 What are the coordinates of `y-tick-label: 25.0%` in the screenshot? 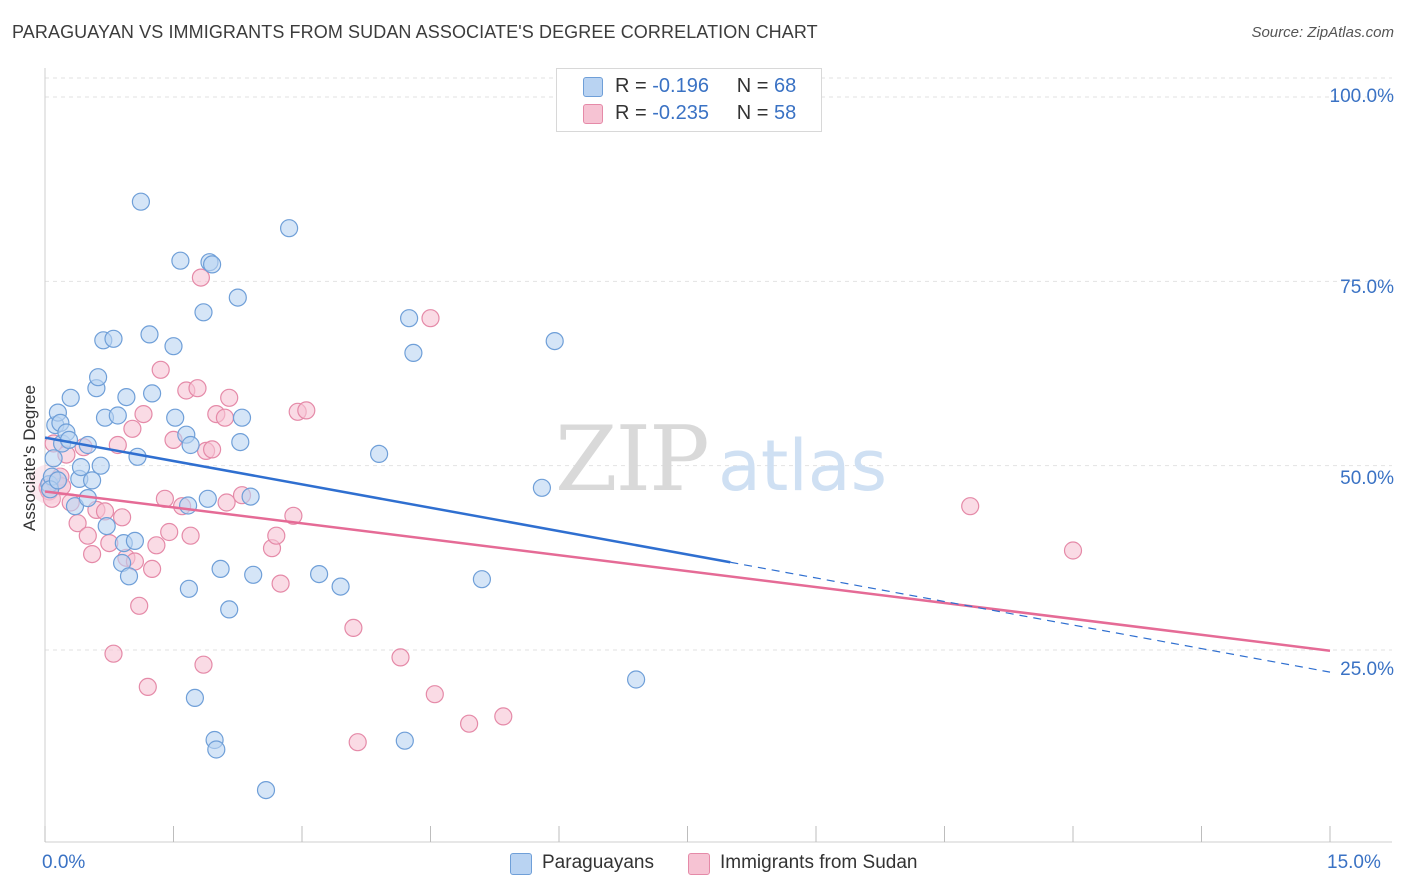 It's located at (1367, 669).